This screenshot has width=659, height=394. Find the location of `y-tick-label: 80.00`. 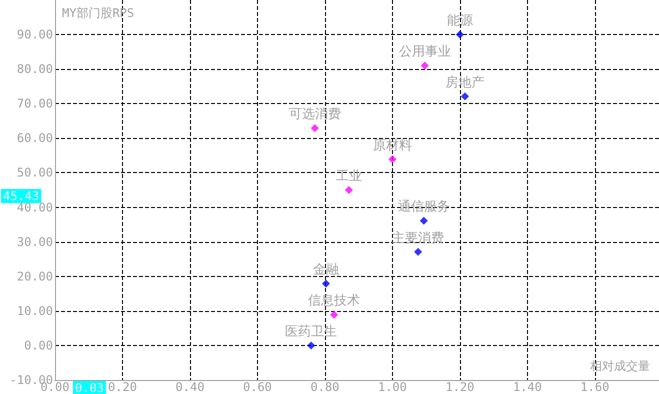

y-tick-label: 80.00 is located at coordinates (34, 69).